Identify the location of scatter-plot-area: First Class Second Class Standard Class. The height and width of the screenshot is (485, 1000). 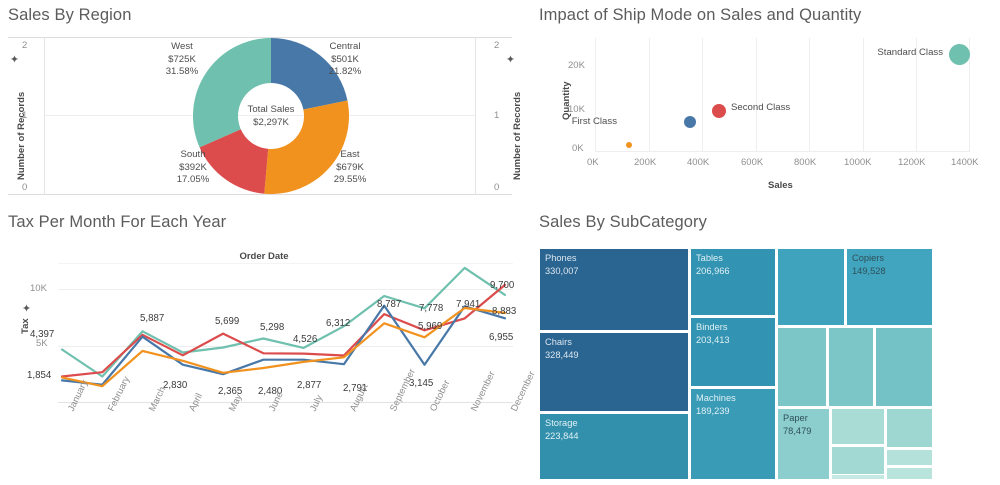
(771, 95).